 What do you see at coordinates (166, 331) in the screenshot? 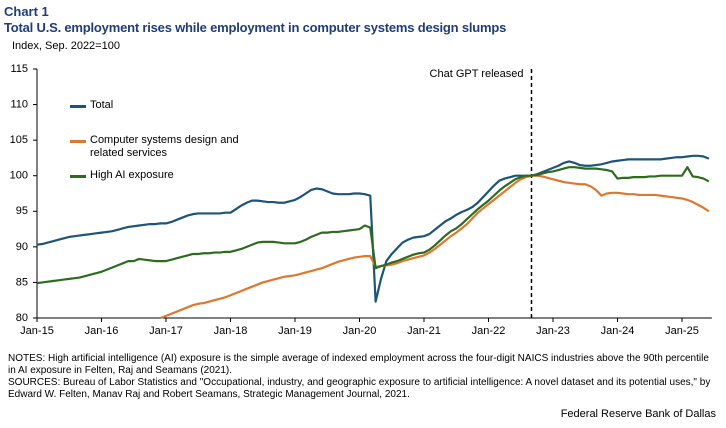
I see `x-tick-label: Jan-17` at bounding box center [166, 331].